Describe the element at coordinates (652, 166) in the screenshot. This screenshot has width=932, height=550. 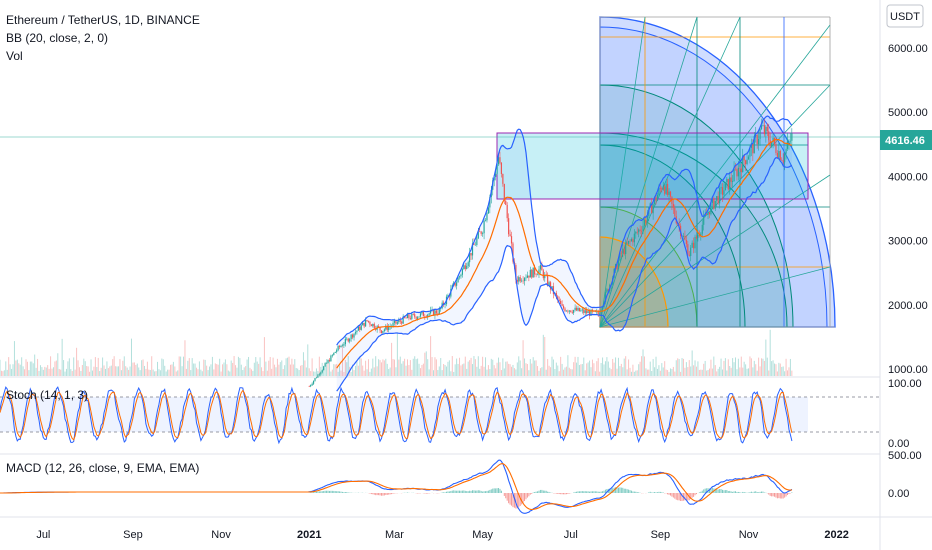
I see `rectangle-drawing` at that location.